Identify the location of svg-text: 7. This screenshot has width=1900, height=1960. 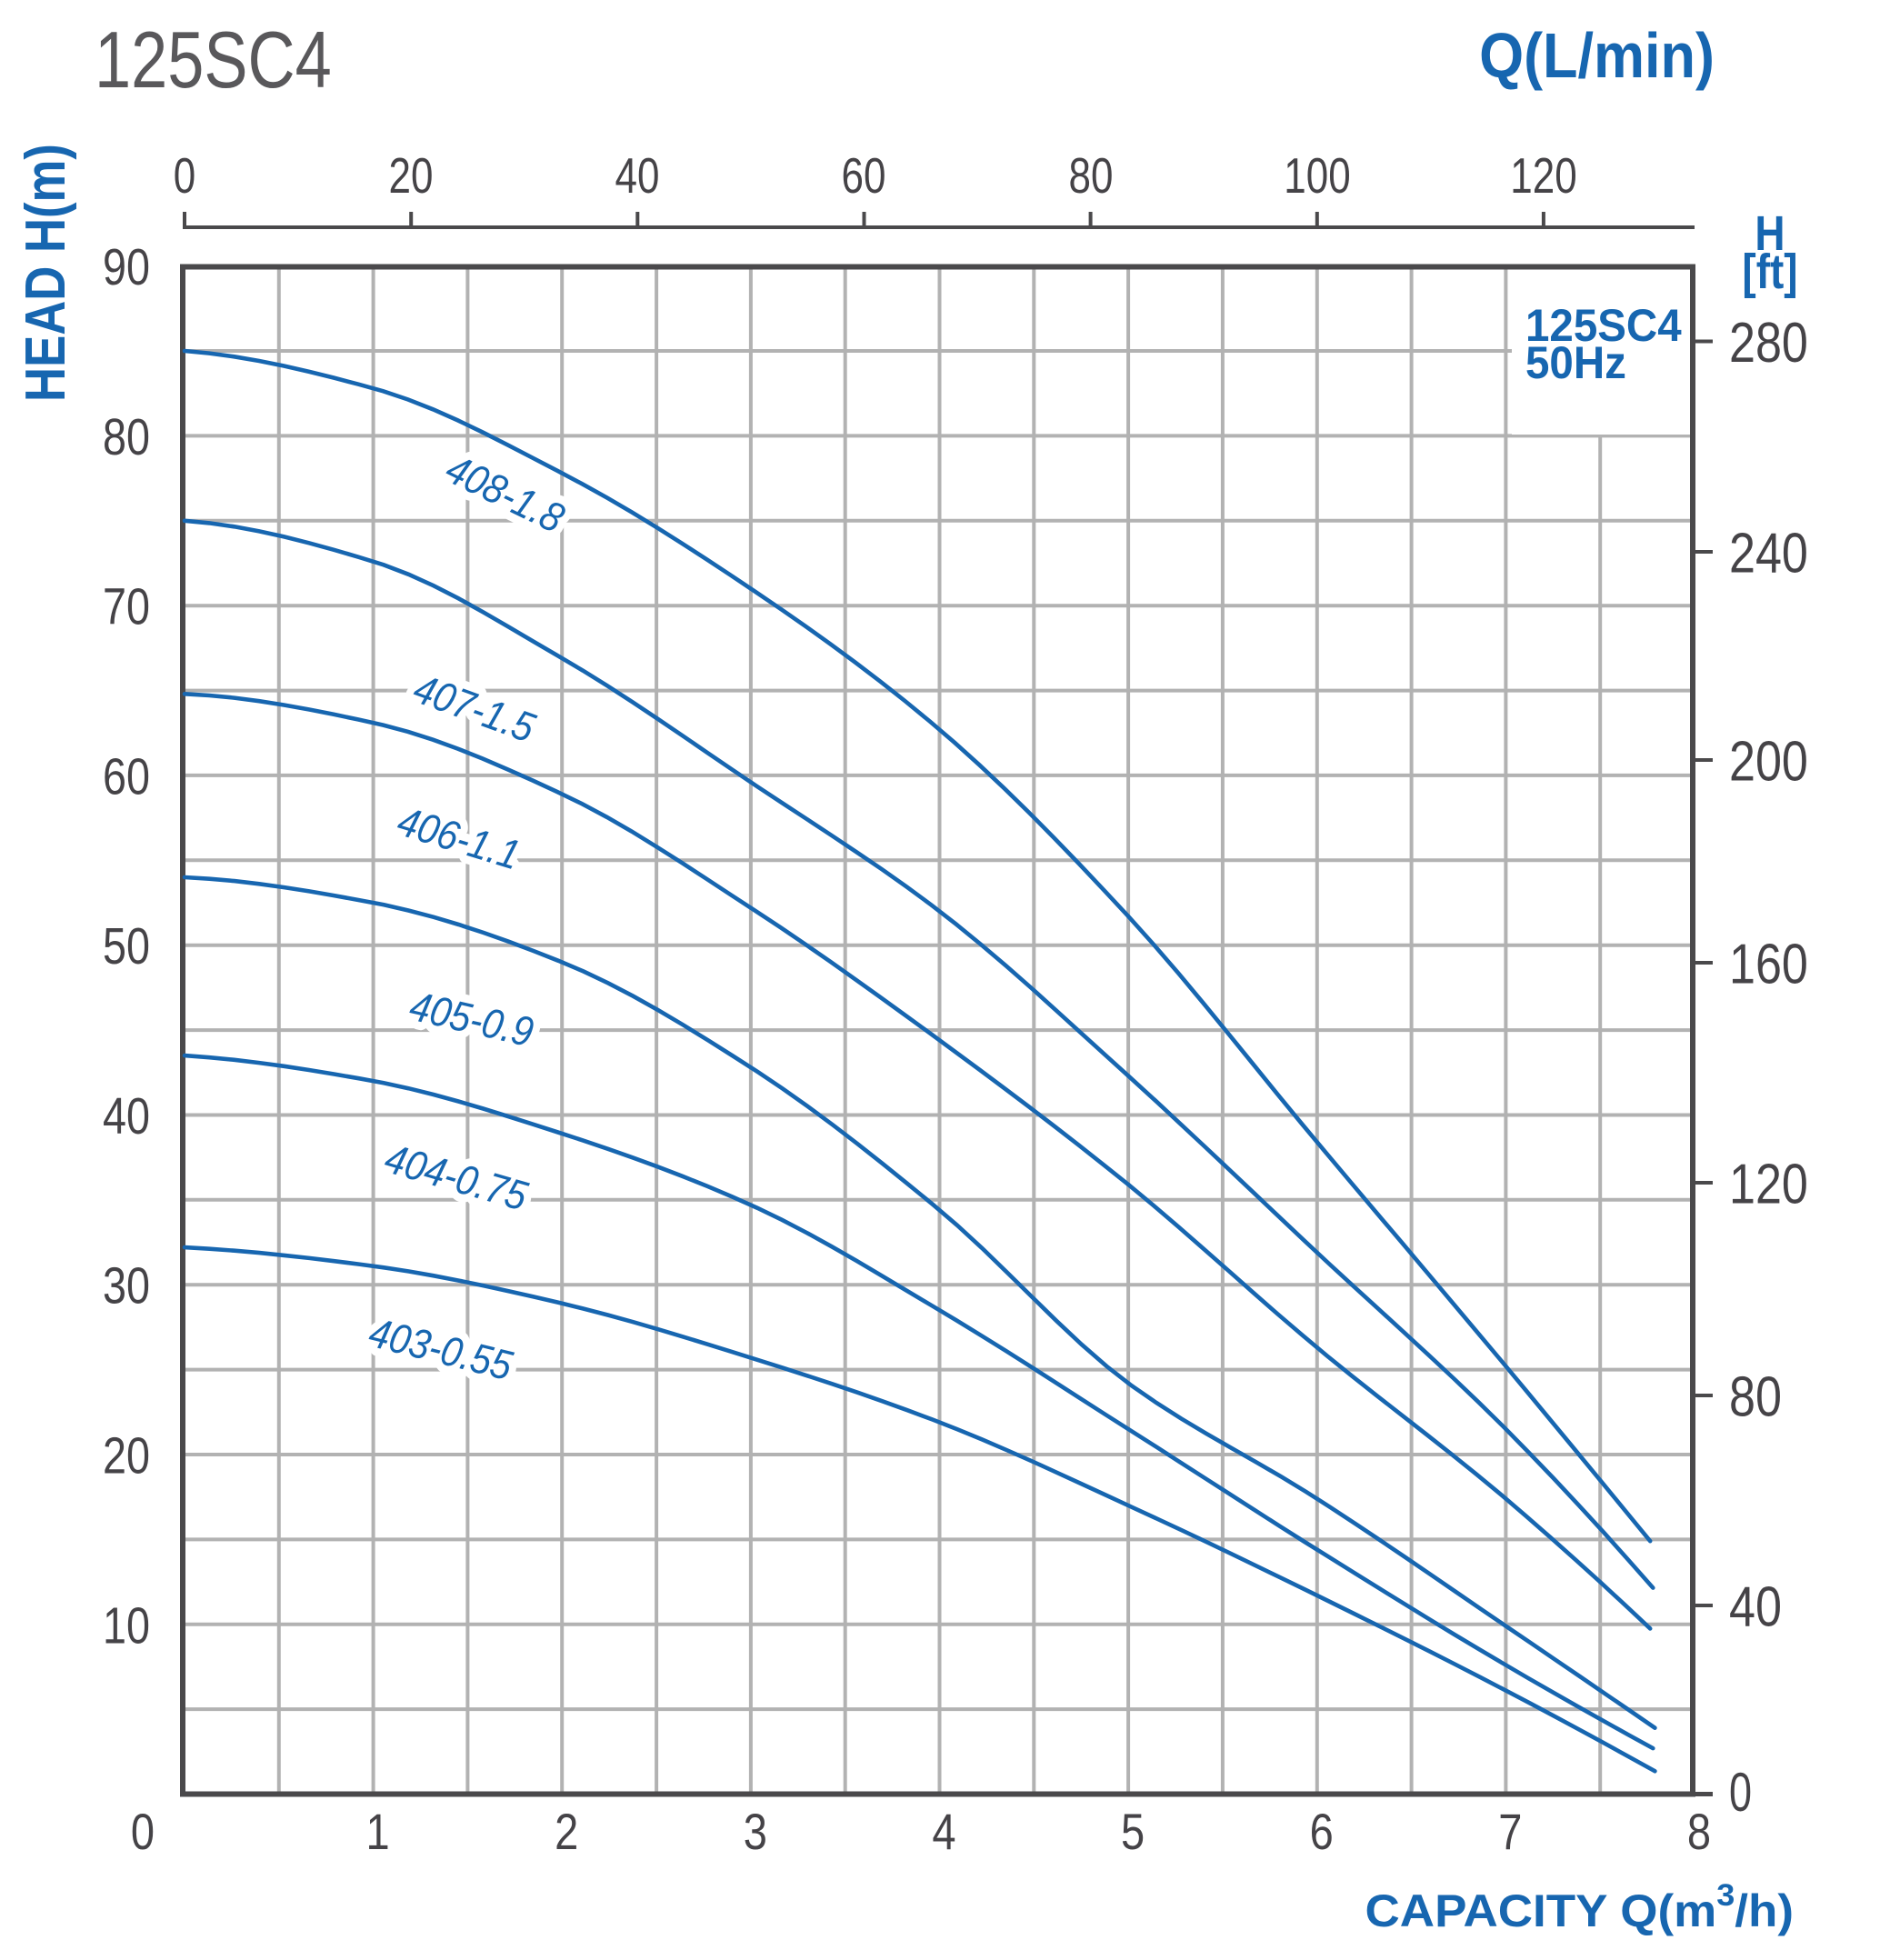
(1510, 1831).